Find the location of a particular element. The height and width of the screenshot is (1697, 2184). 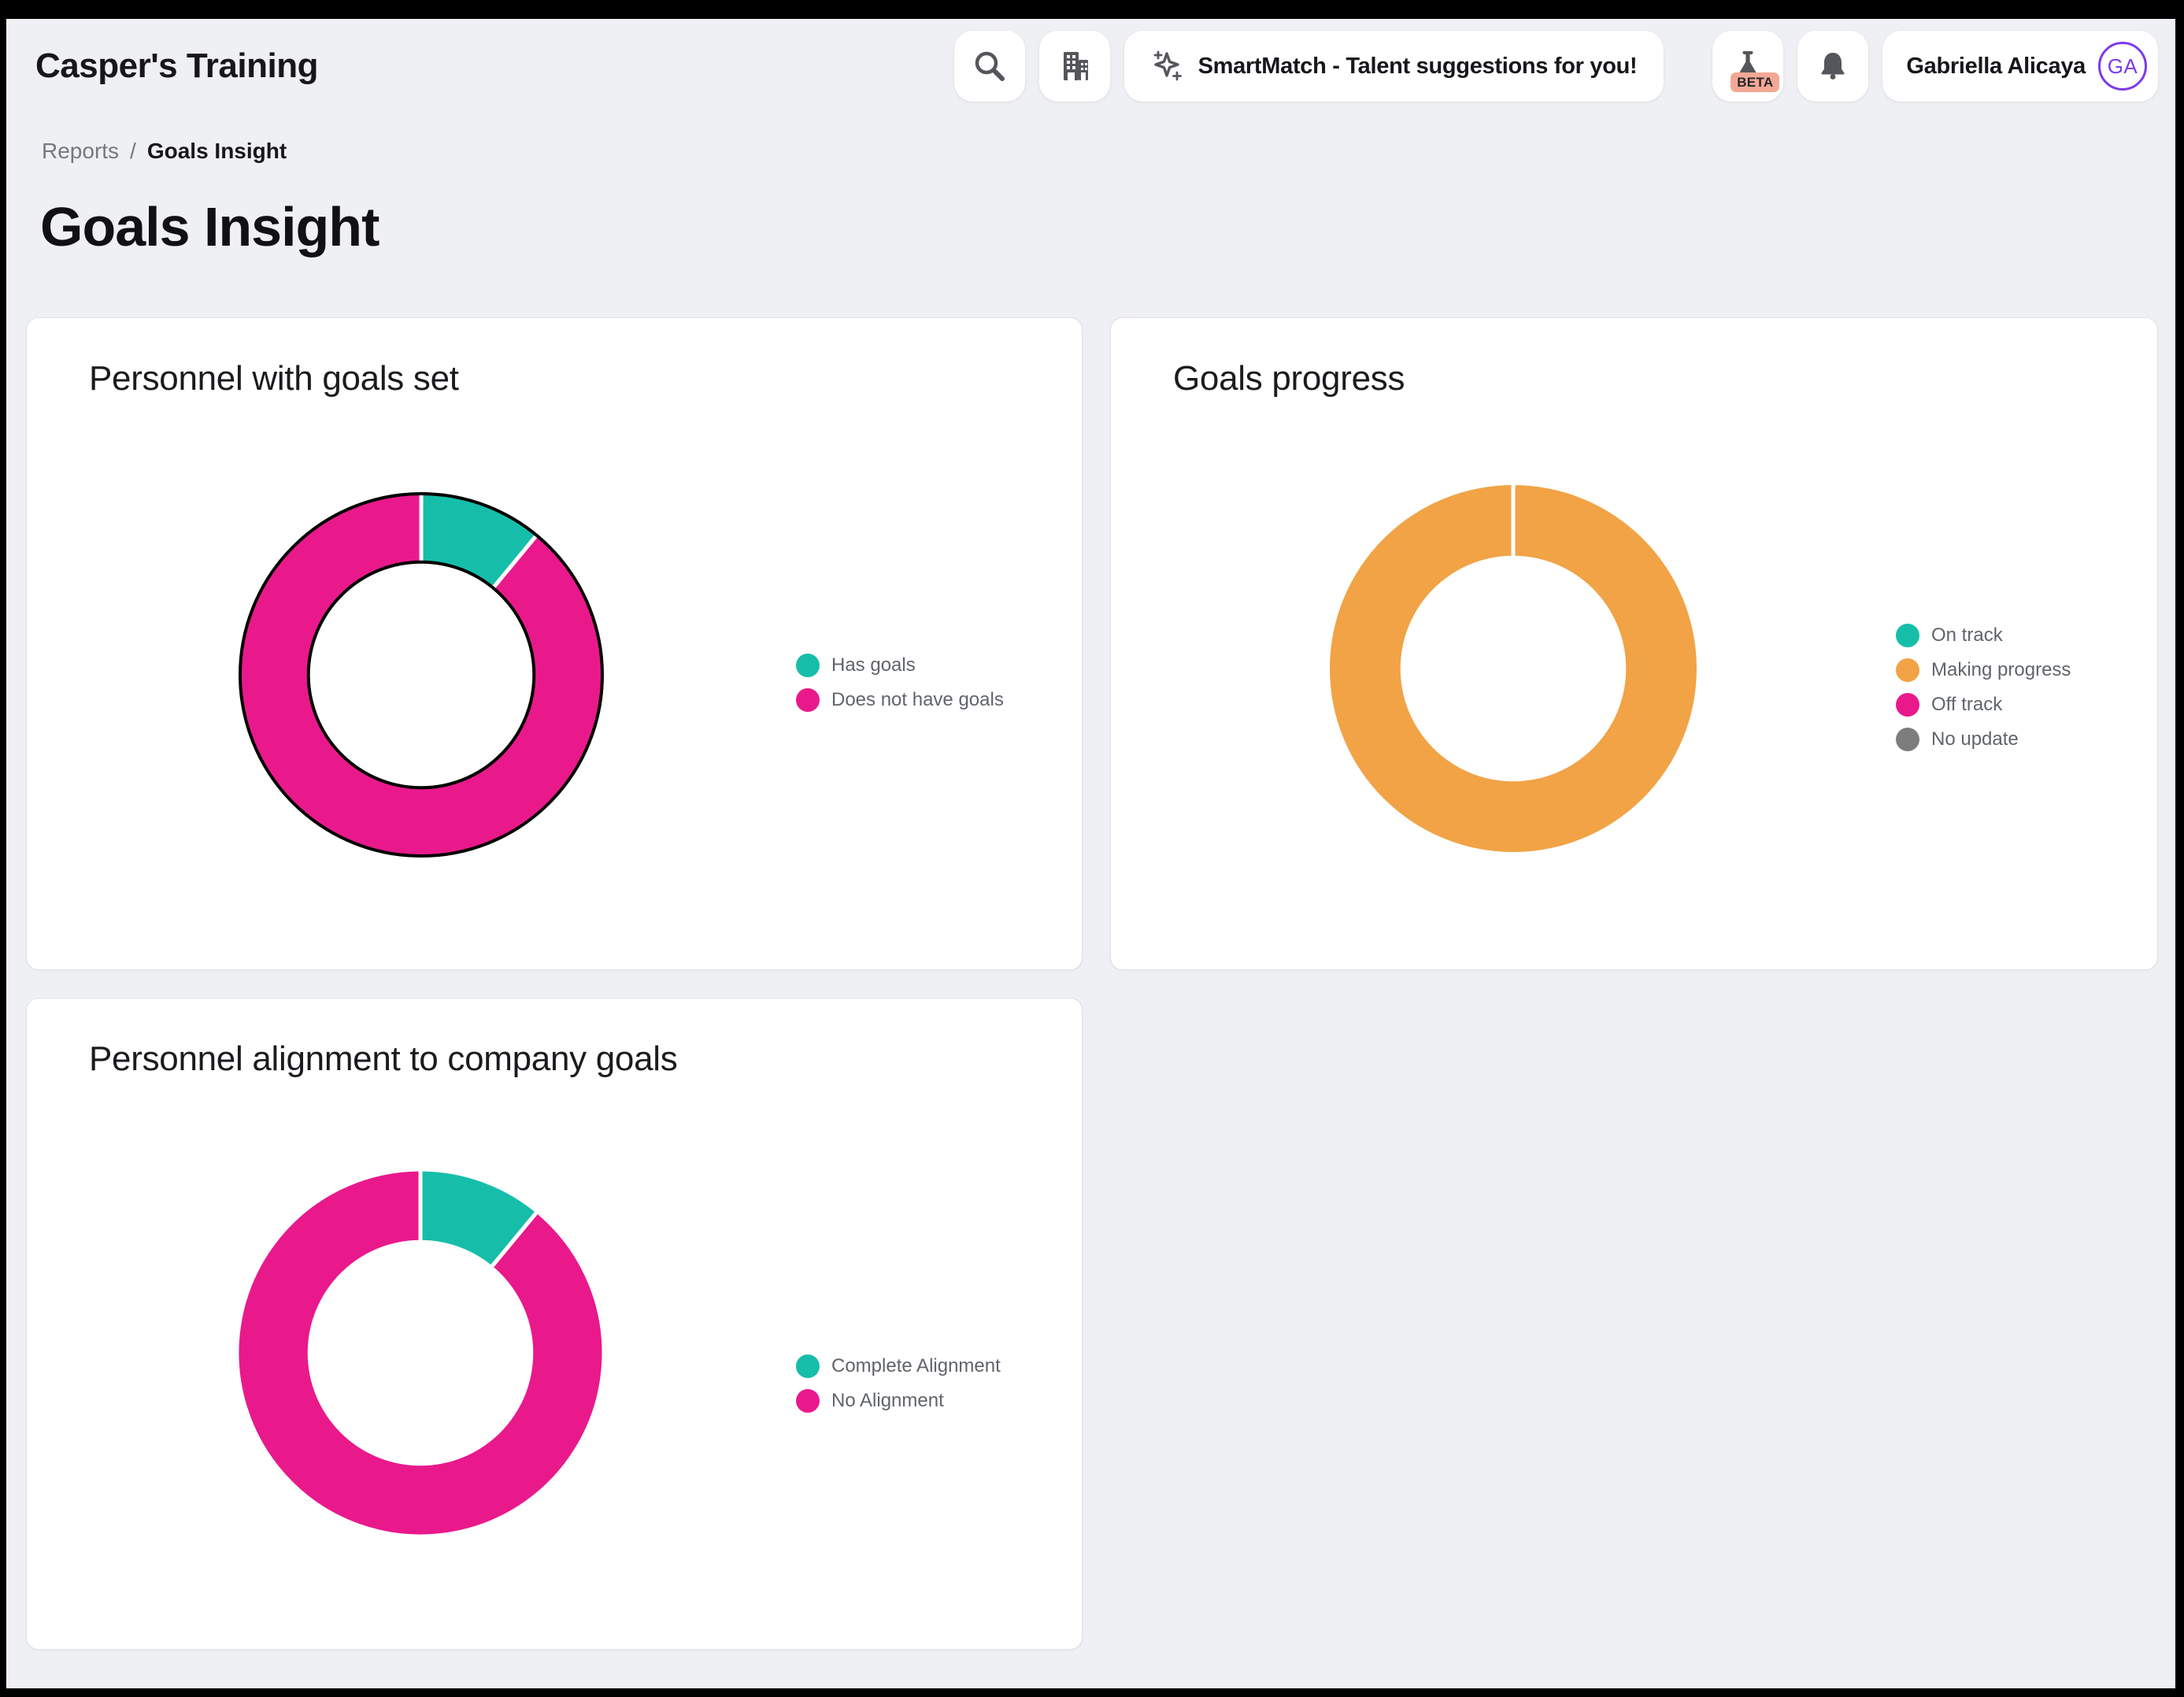

legend-item: No update is located at coordinates (1983, 740).